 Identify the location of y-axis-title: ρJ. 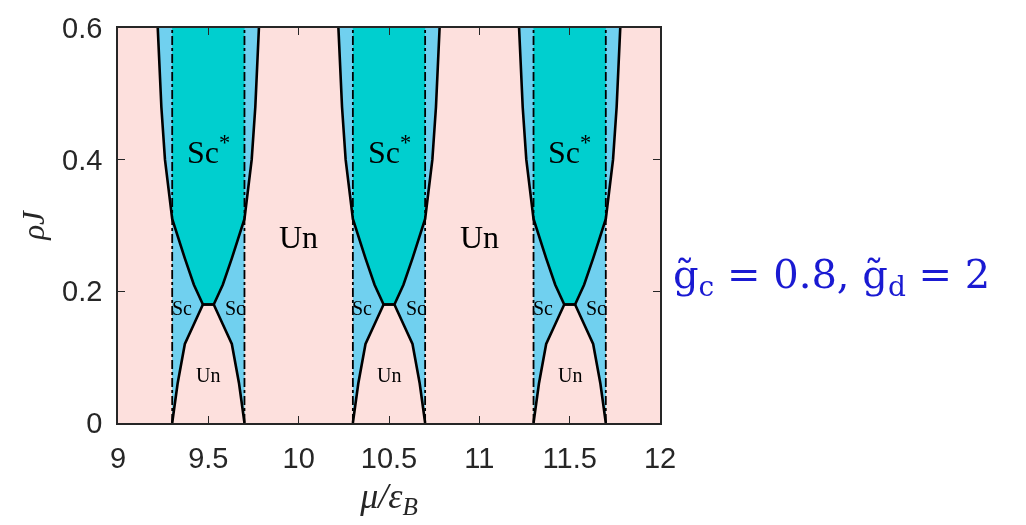
(34, 225).